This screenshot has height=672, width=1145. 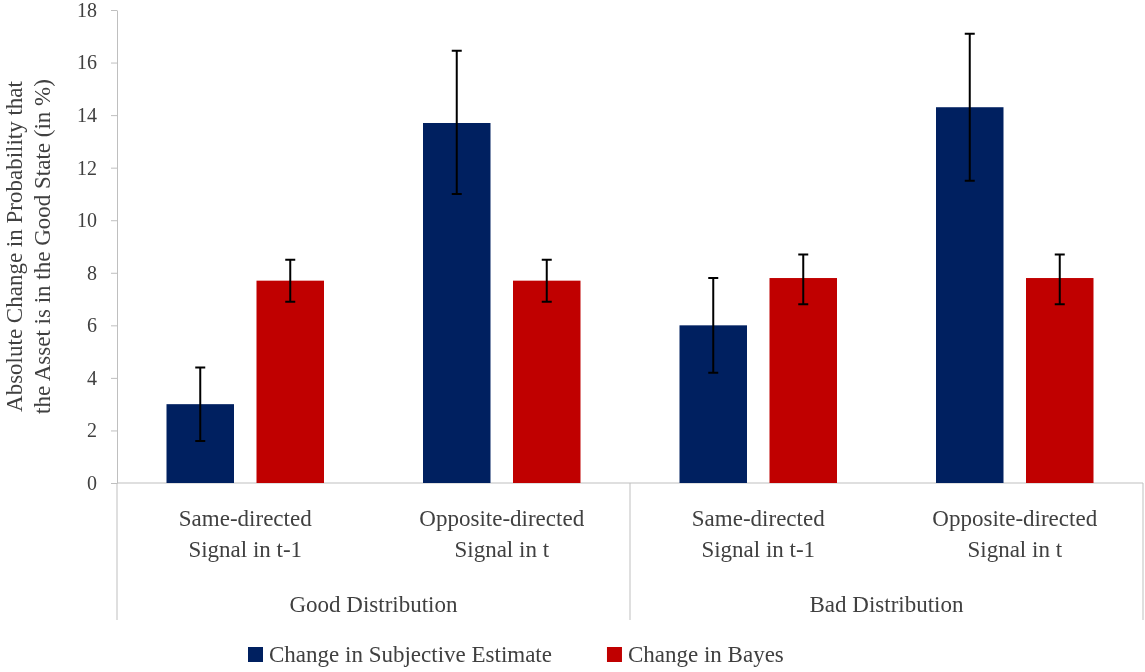 What do you see at coordinates (92, 272) in the screenshot?
I see `y-tick-label: 8` at bounding box center [92, 272].